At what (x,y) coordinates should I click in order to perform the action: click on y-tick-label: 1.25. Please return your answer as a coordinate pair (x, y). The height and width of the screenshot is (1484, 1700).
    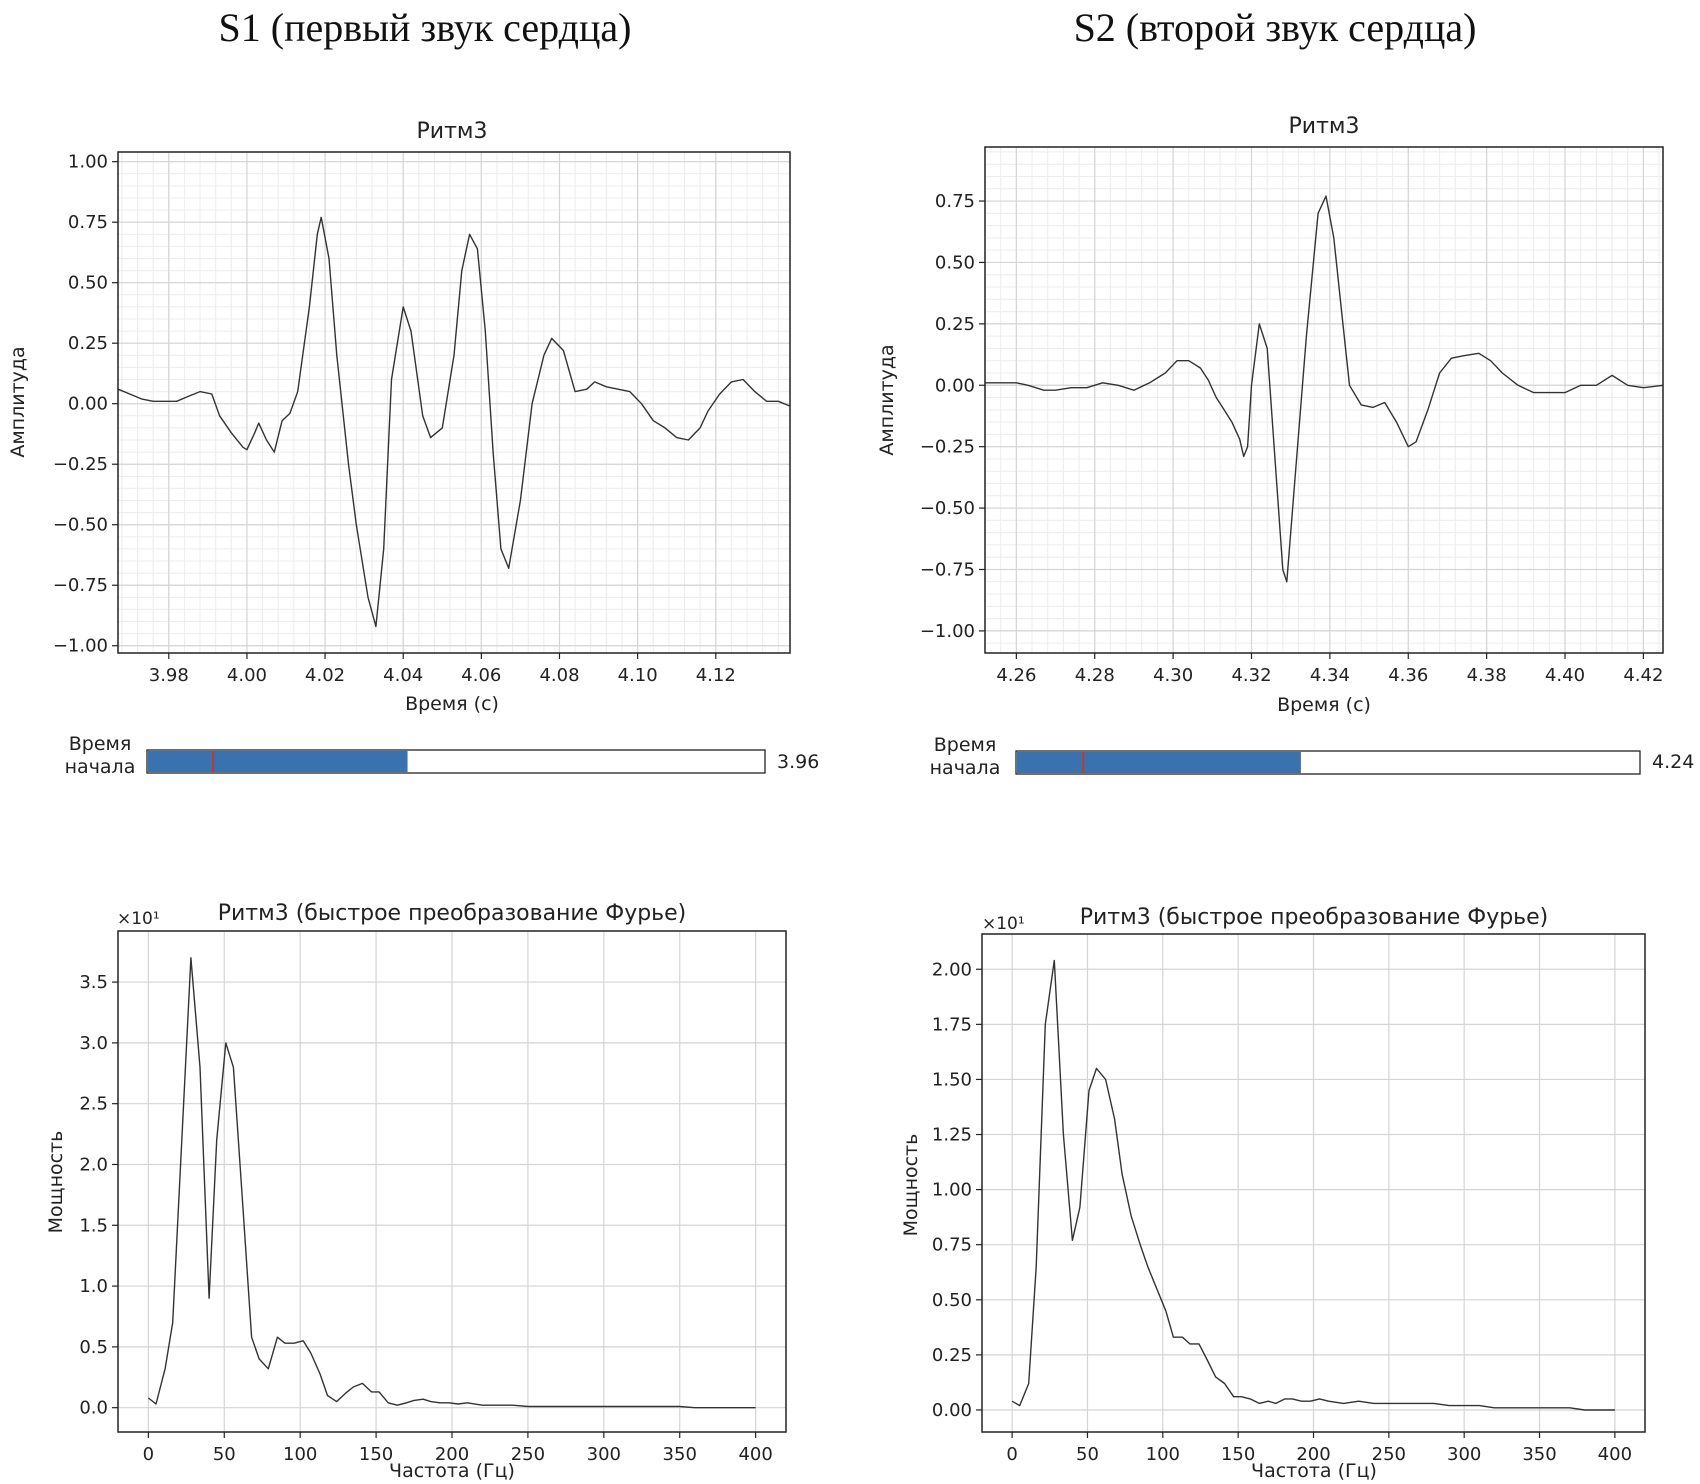
    Looking at the image, I should click on (952, 1135).